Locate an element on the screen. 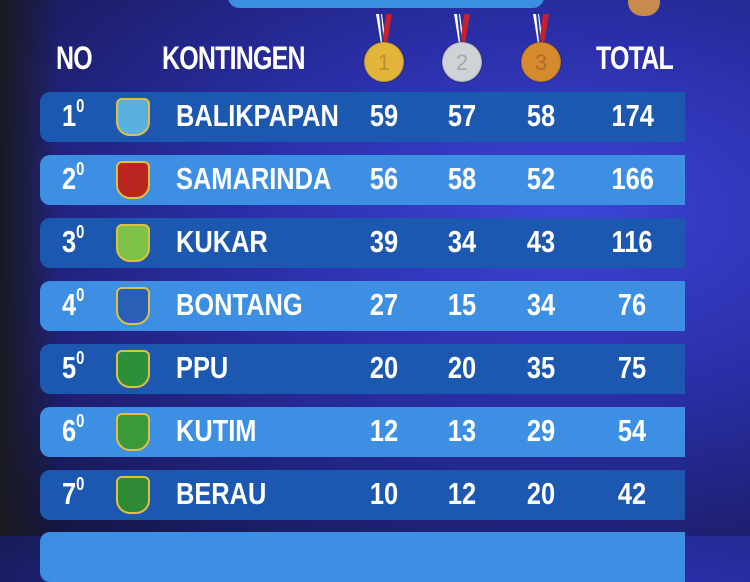 This screenshot has width=750, height=582. update-banner is located at coordinates (386, 4).